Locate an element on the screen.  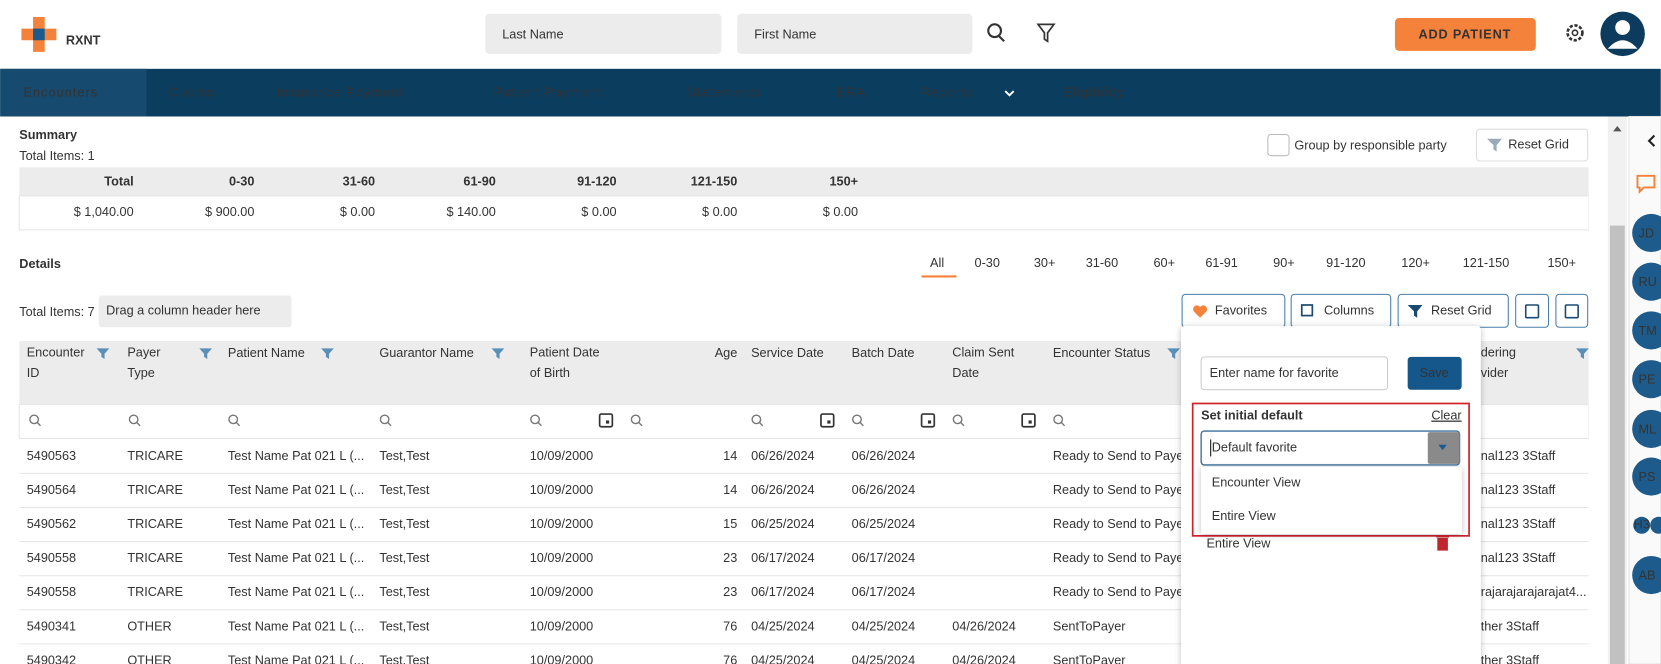
chat-icon is located at coordinates (1646, 184).